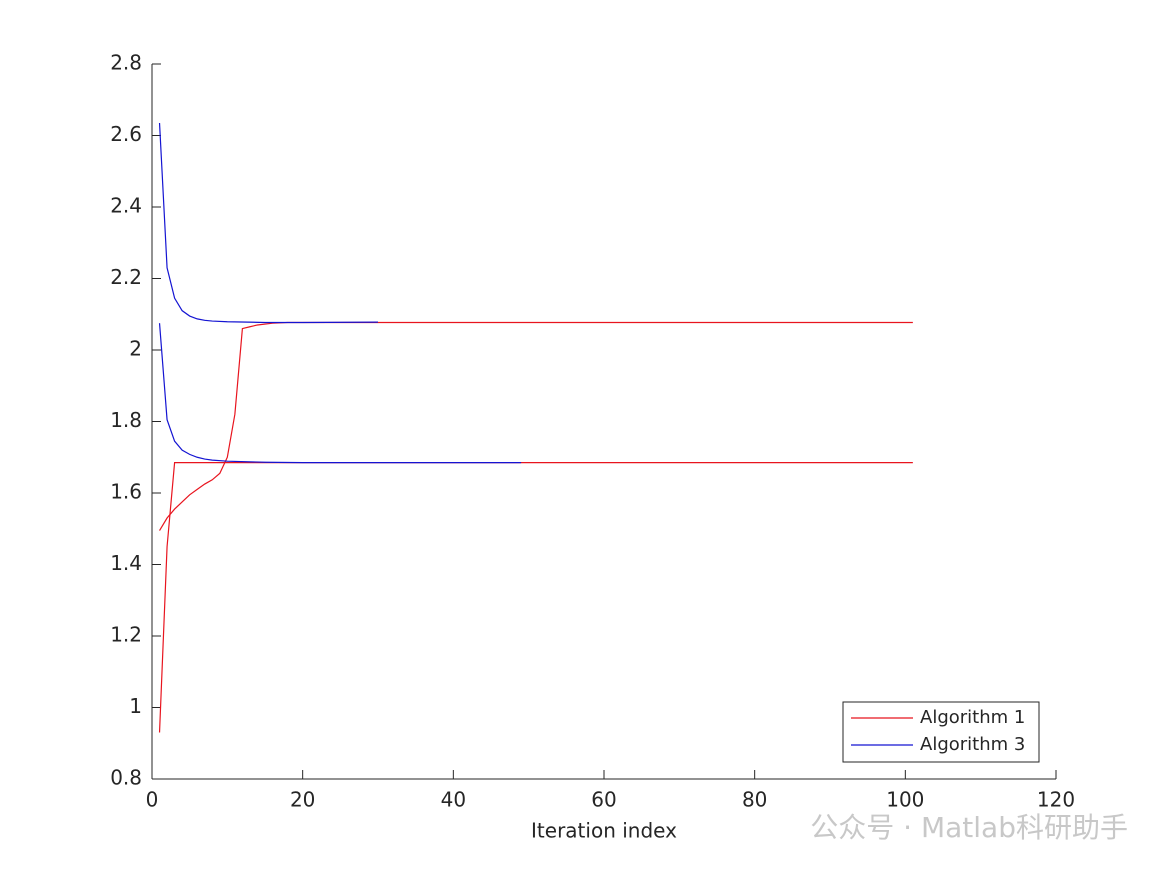  Describe the element at coordinates (941, 732) in the screenshot. I see `legend-box` at that location.